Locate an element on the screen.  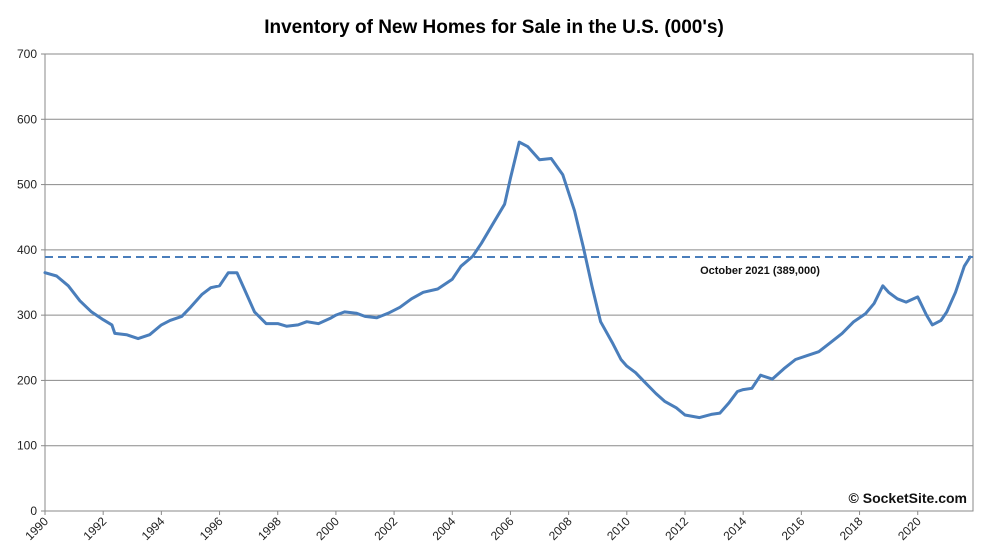
x-tick-label-1990: 1990 is located at coordinates (36, 528).